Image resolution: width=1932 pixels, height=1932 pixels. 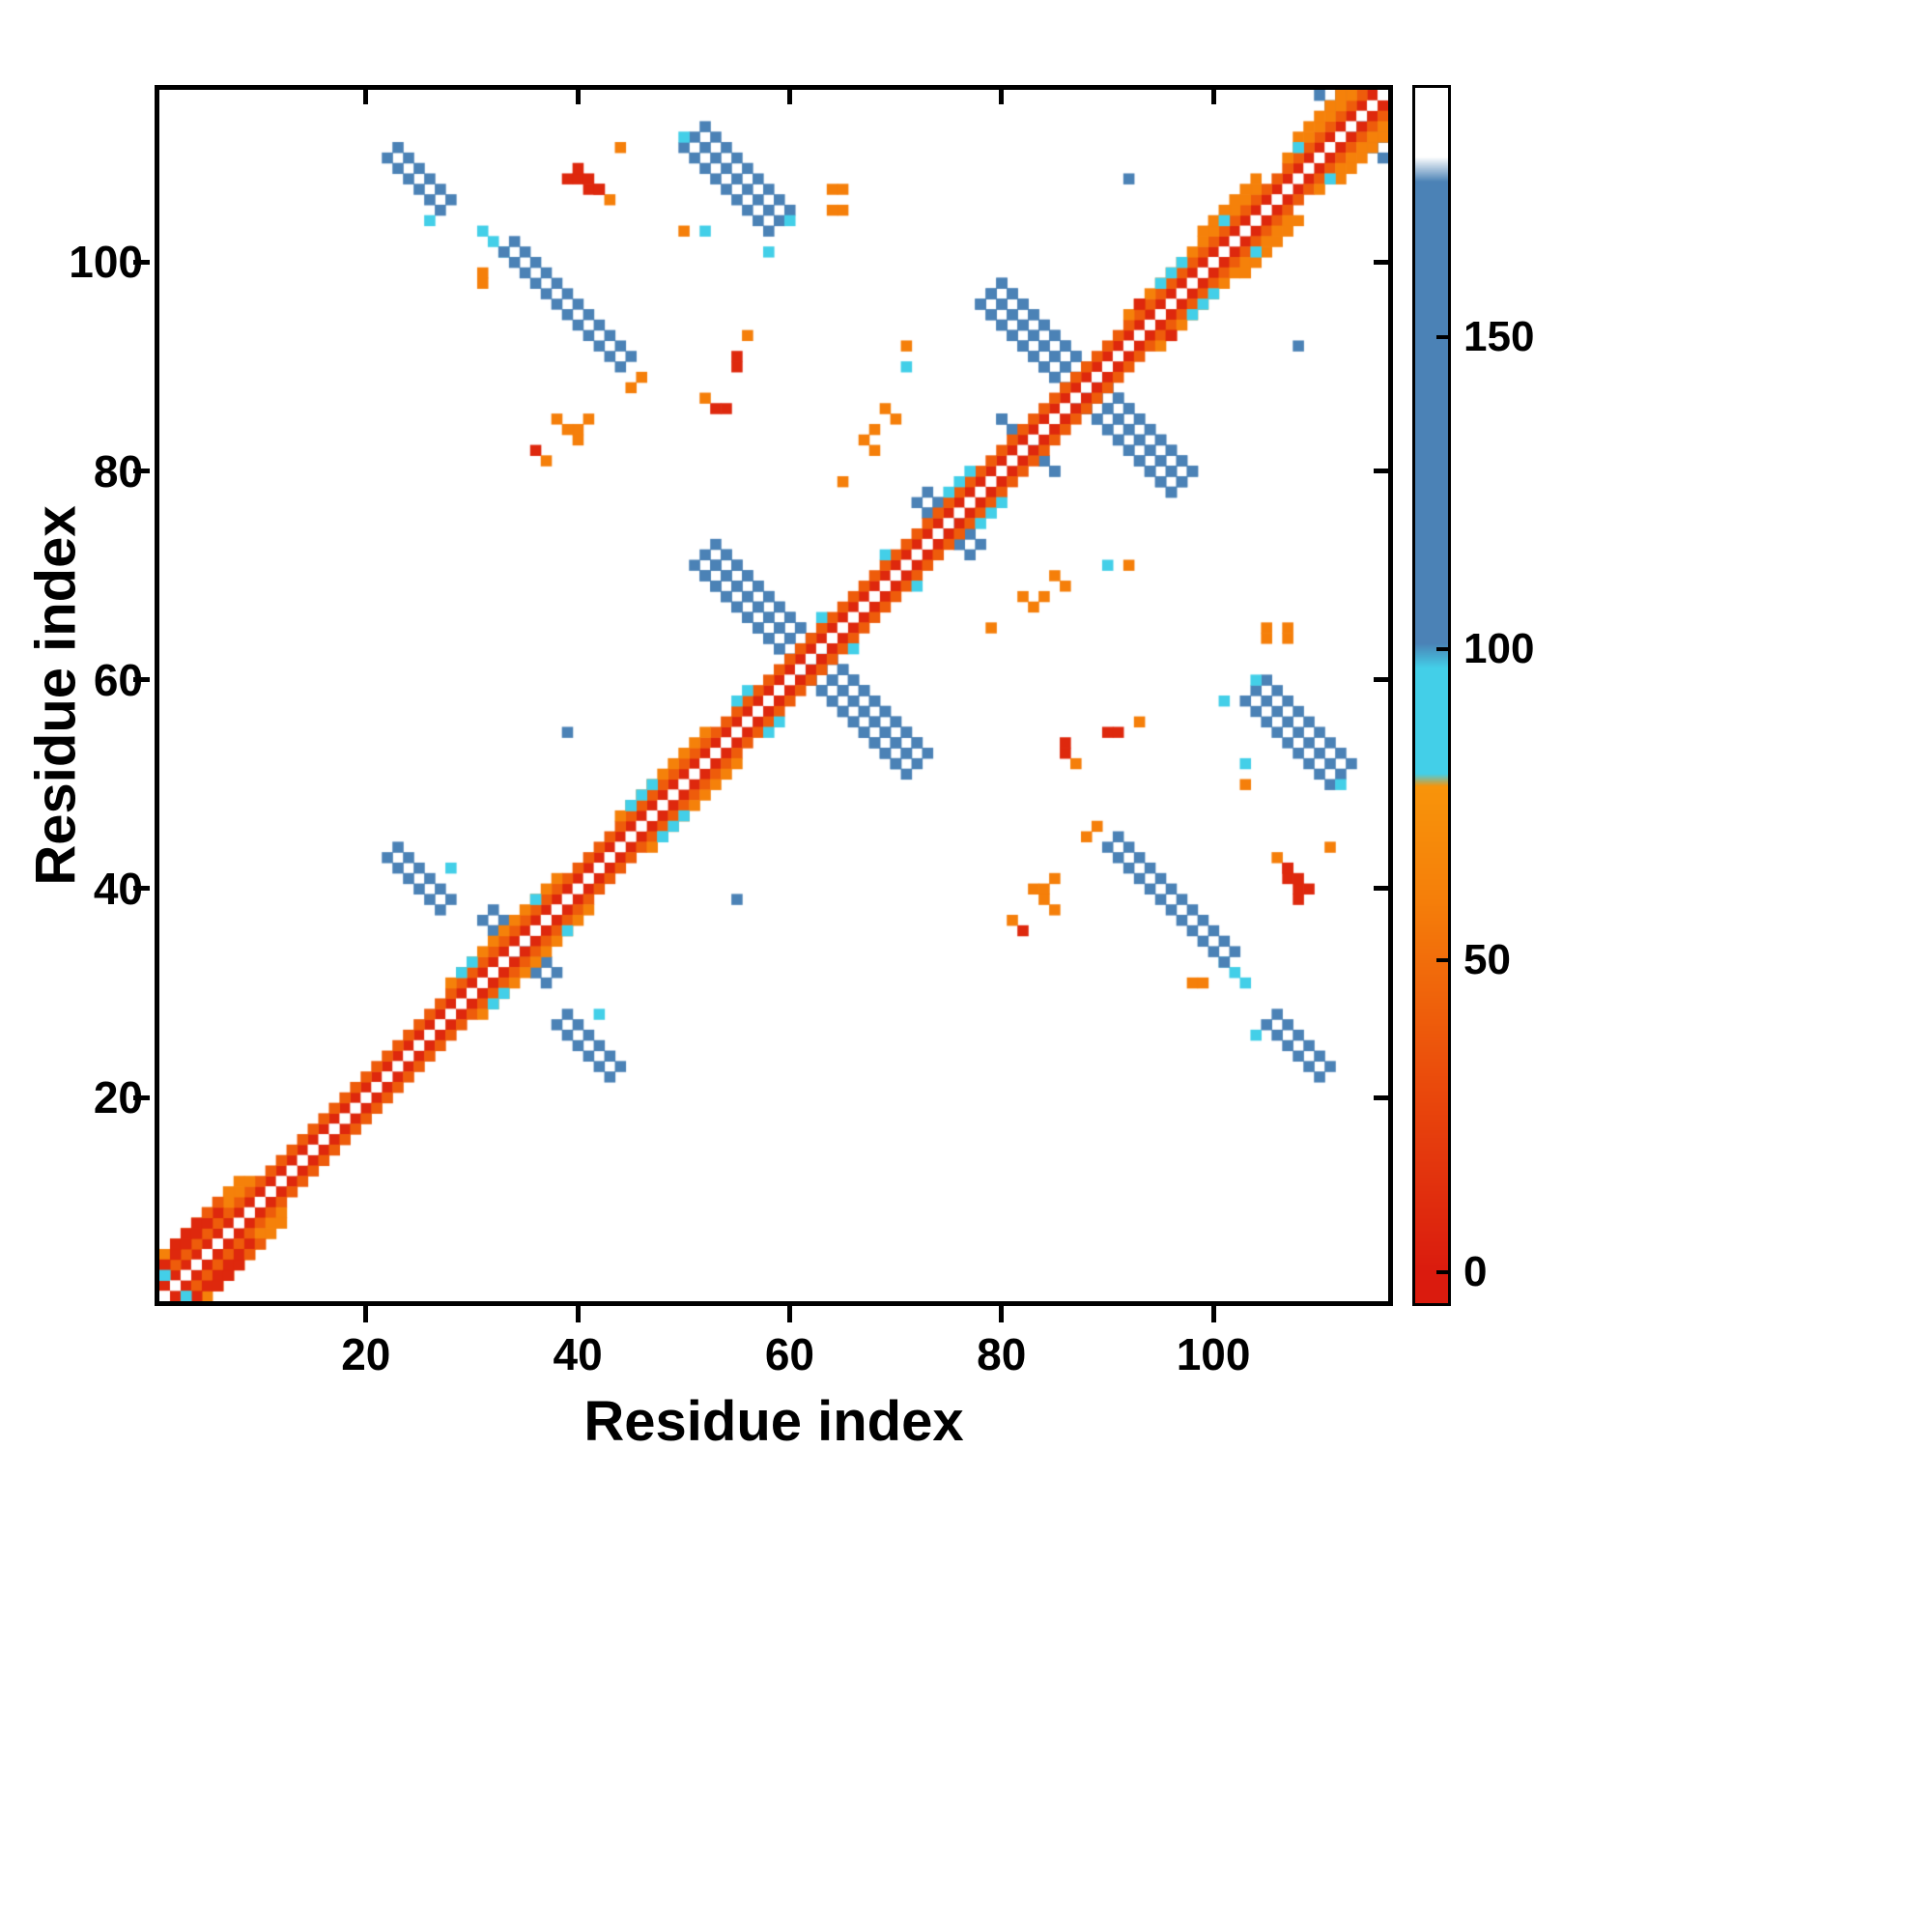 What do you see at coordinates (1499, 337) in the screenshot?
I see `colorbar-tick-label: 150` at bounding box center [1499, 337].